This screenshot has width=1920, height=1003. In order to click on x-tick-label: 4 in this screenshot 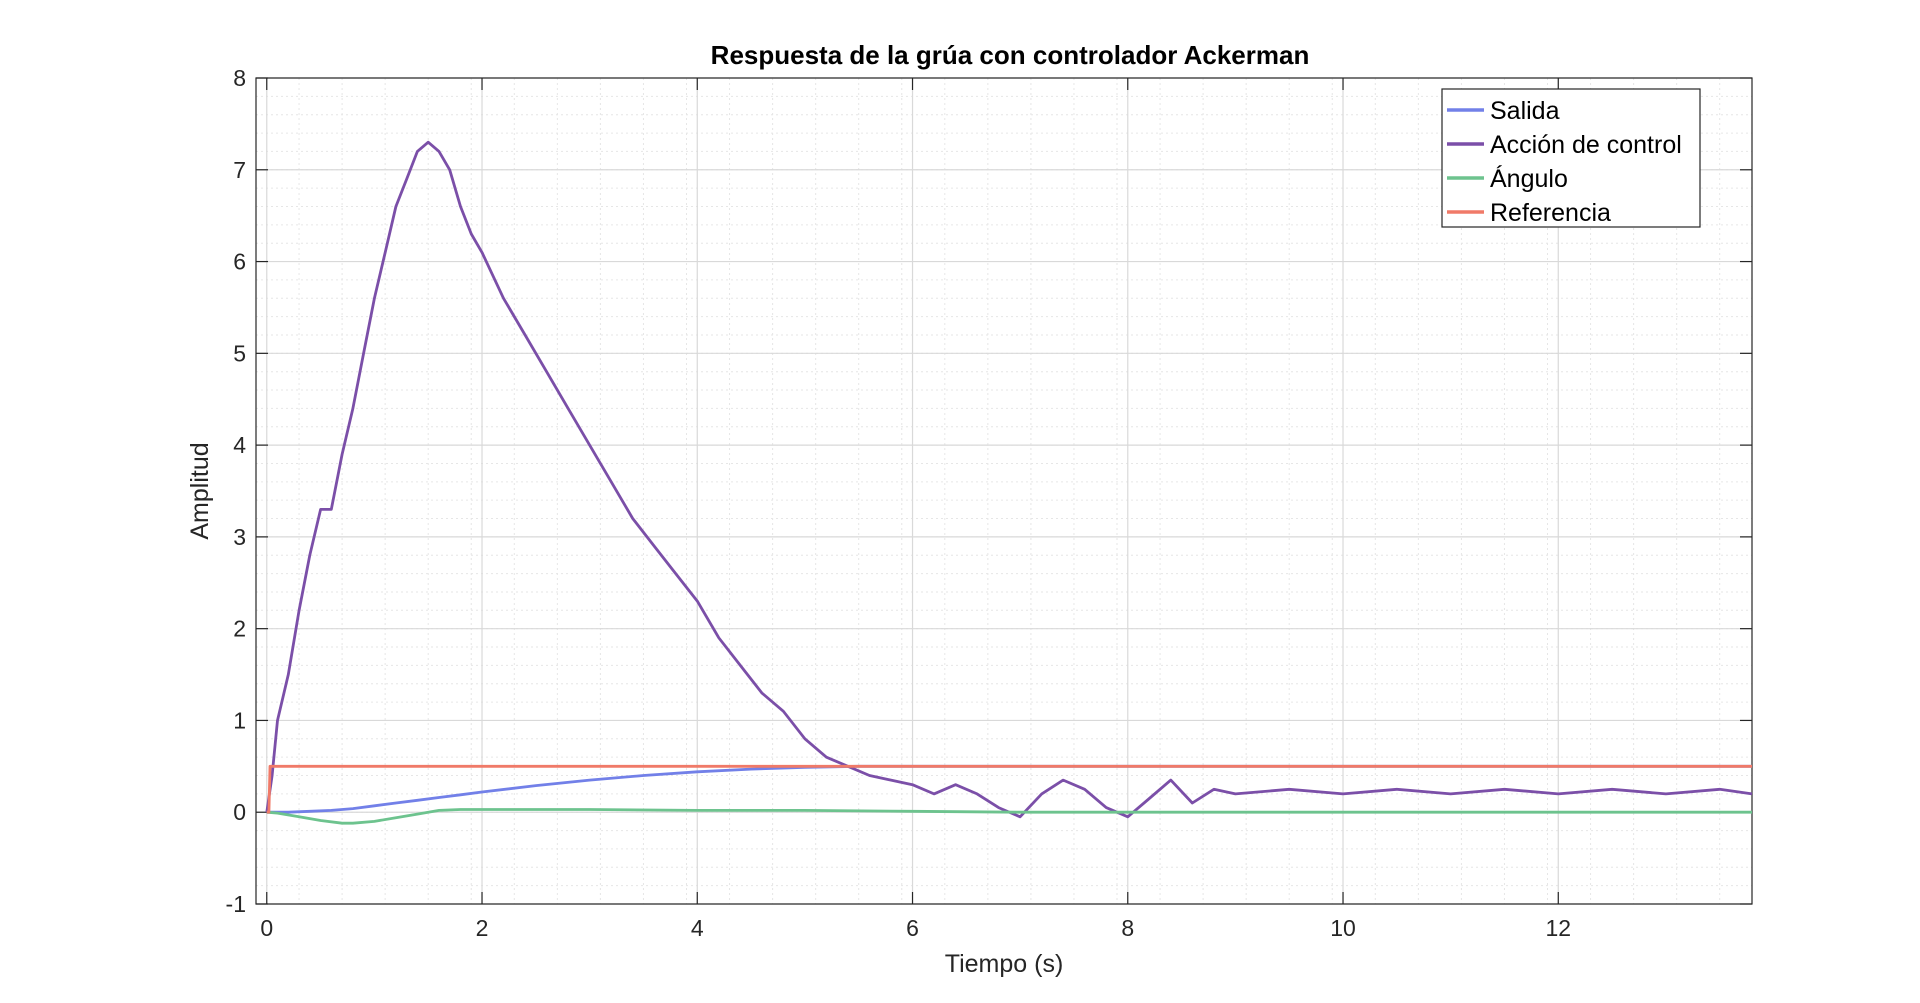, I will do `click(697, 928)`.